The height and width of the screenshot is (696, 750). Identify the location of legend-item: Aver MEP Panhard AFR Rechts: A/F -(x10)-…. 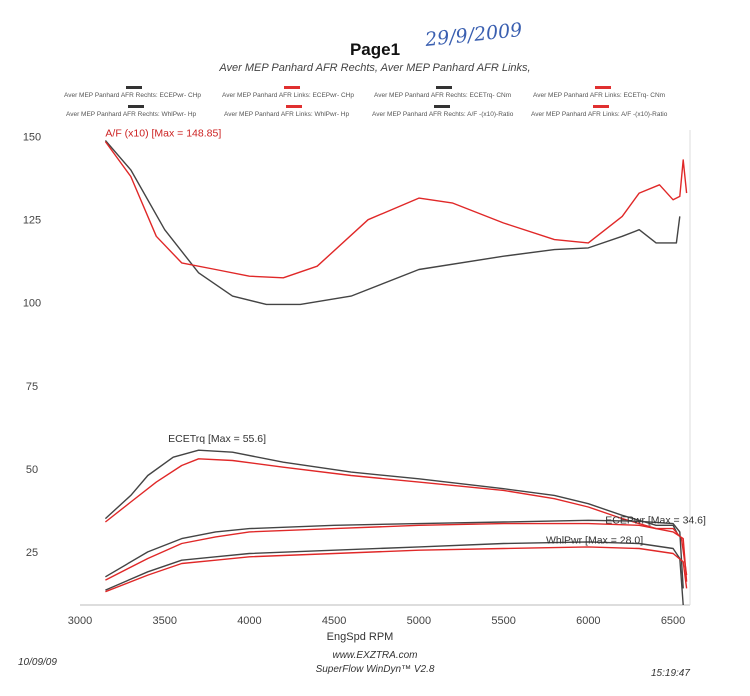
(443, 111).